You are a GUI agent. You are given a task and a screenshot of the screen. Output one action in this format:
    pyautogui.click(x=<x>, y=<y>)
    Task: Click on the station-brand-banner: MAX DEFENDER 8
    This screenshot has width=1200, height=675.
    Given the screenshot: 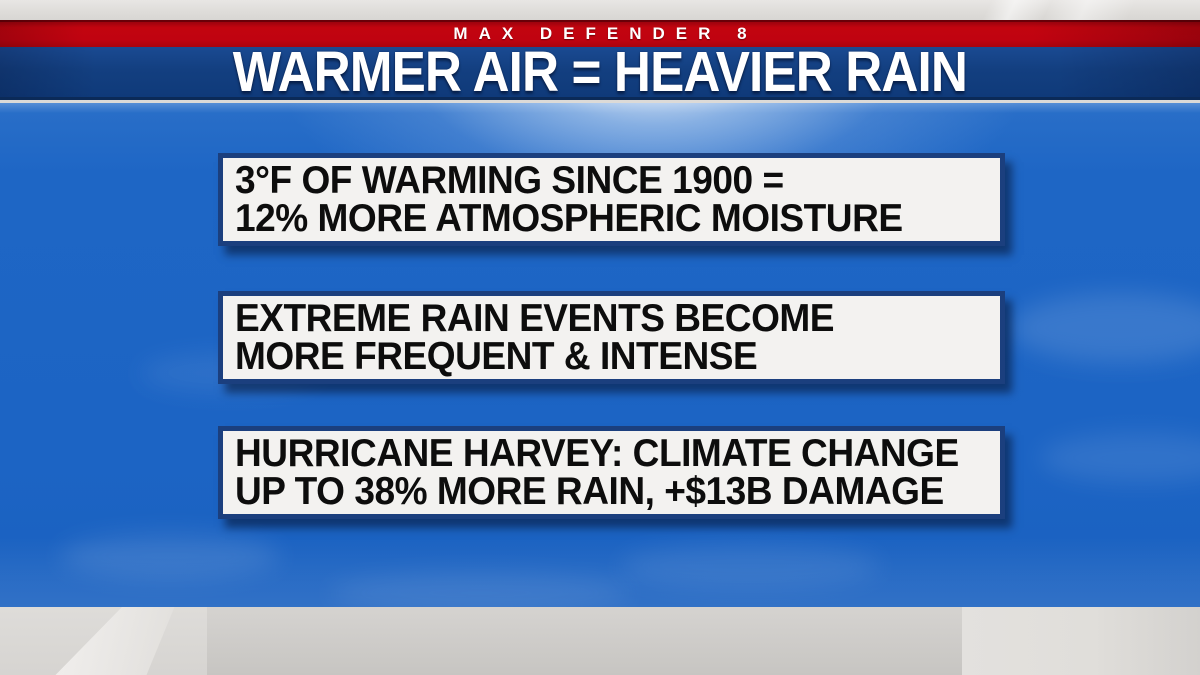 What is the action you would take?
    pyautogui.click(x=600, y=33)
    